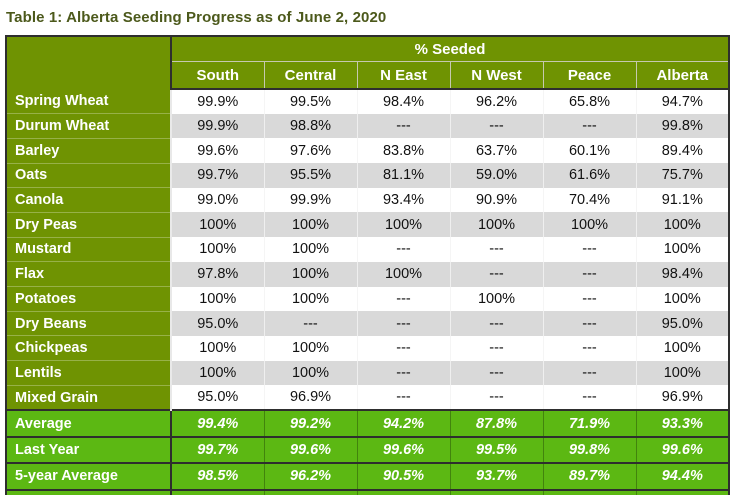 The height and width of the screenshot is (495, 733). What do you see at coordinates (217, 75) in the screenshot?
I see `column-header-south: South` at bounding box center [217, 75].